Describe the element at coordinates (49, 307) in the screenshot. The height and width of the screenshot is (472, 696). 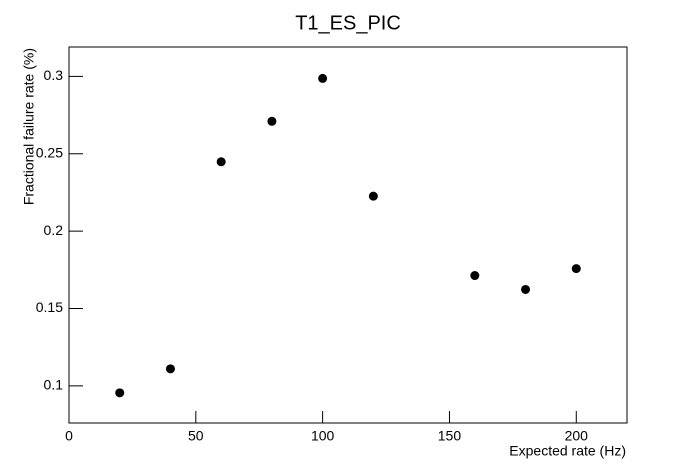
I see `y-tick-label: 0.15` at that location.